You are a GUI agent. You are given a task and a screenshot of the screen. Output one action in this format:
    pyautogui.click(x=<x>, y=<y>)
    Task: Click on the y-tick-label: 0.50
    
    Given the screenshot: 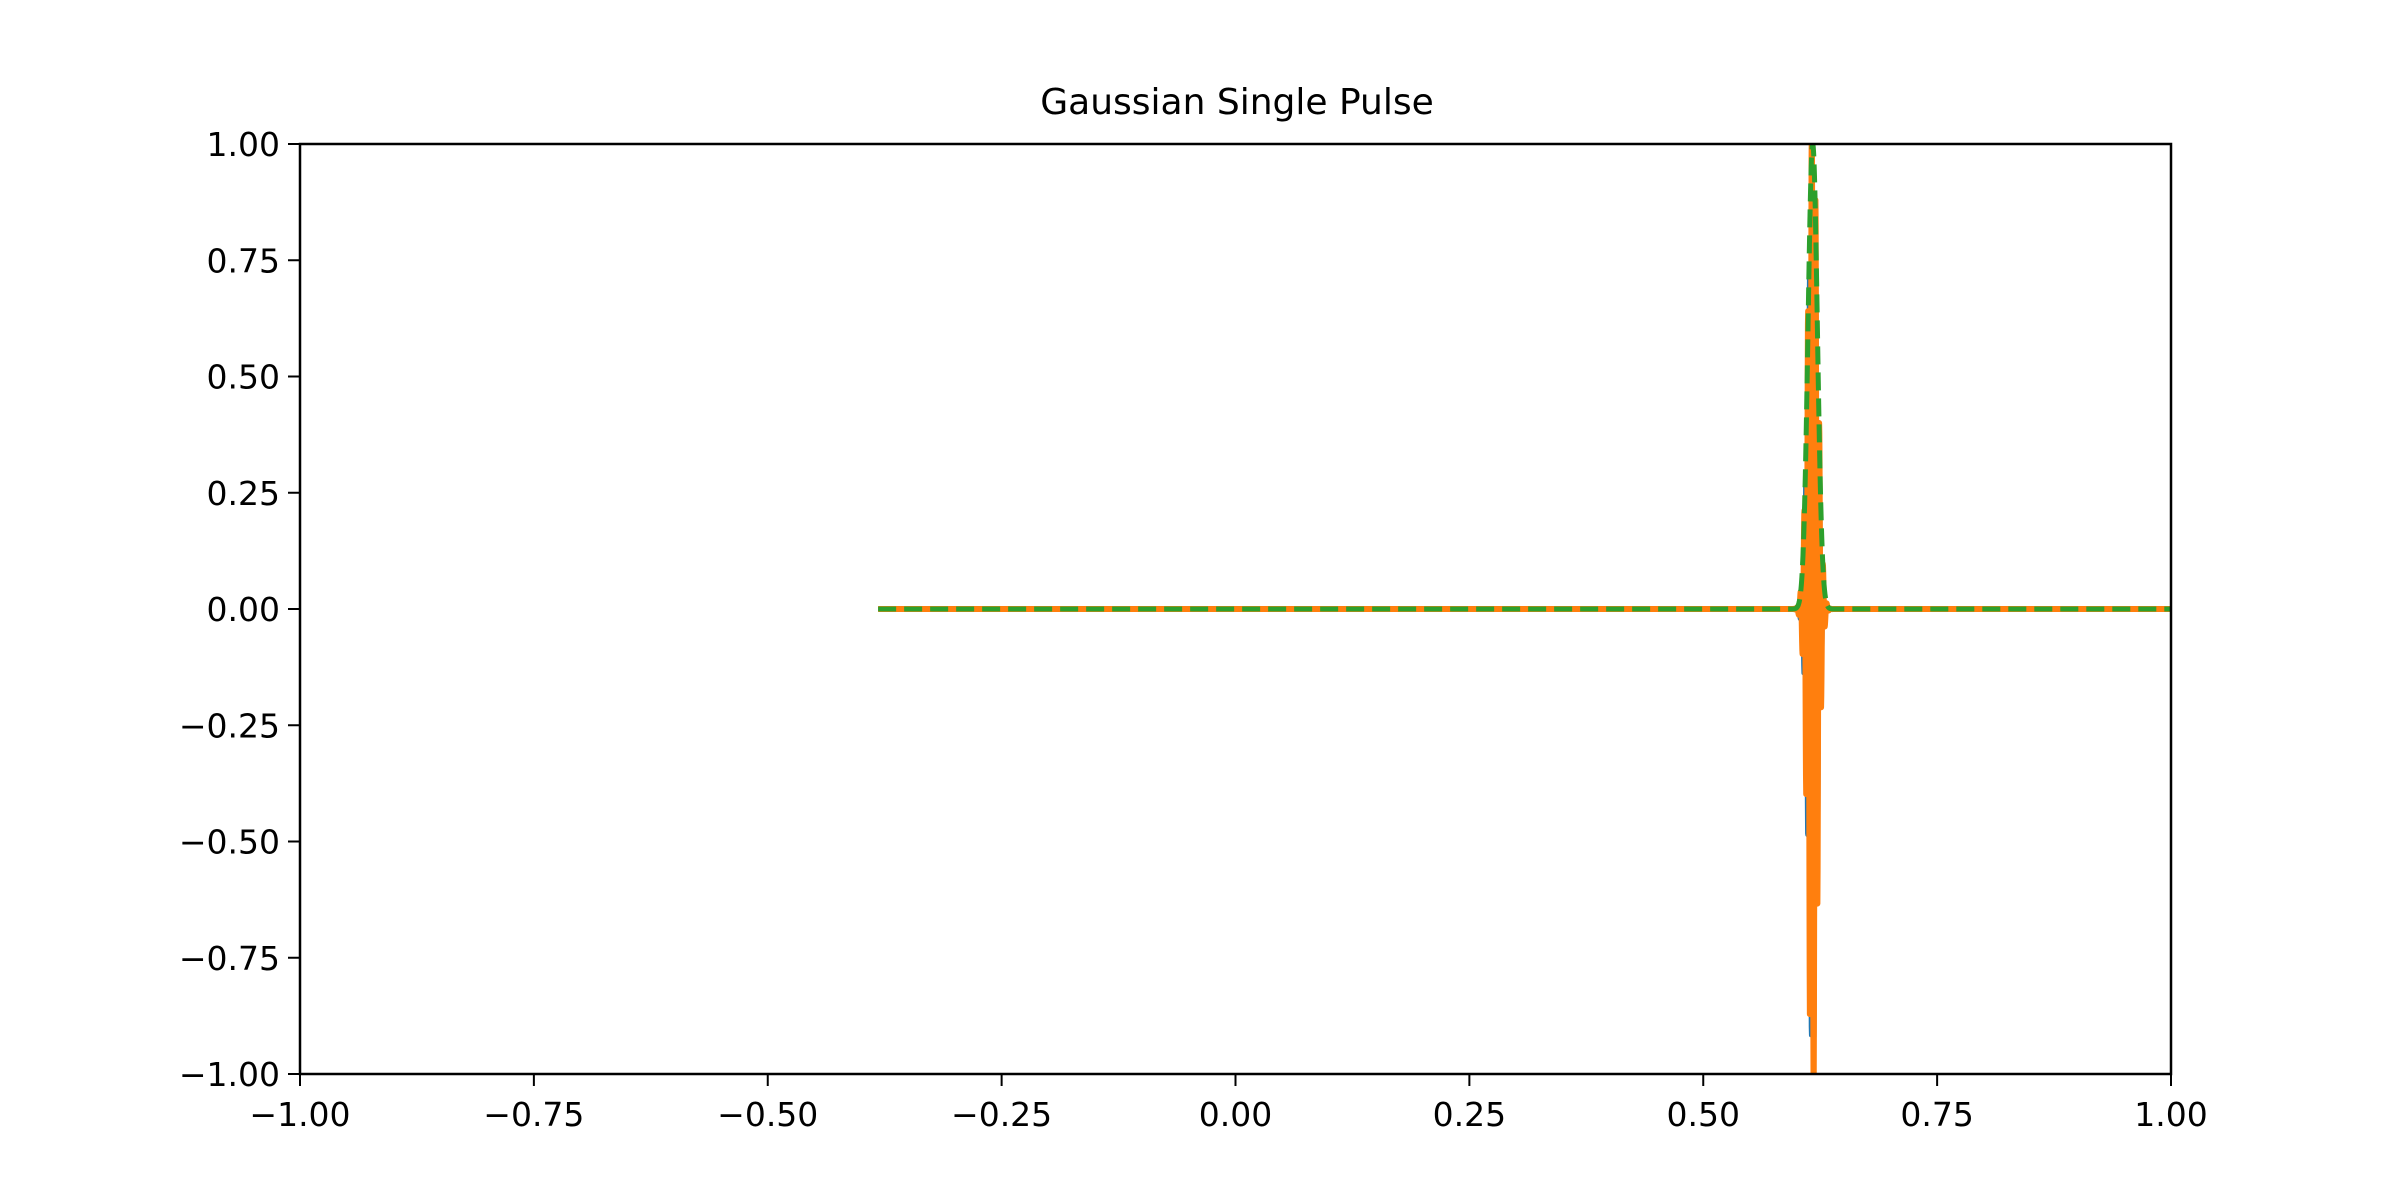 What is the action you would take?
    pyautogui.click(x=243, y=377)
    